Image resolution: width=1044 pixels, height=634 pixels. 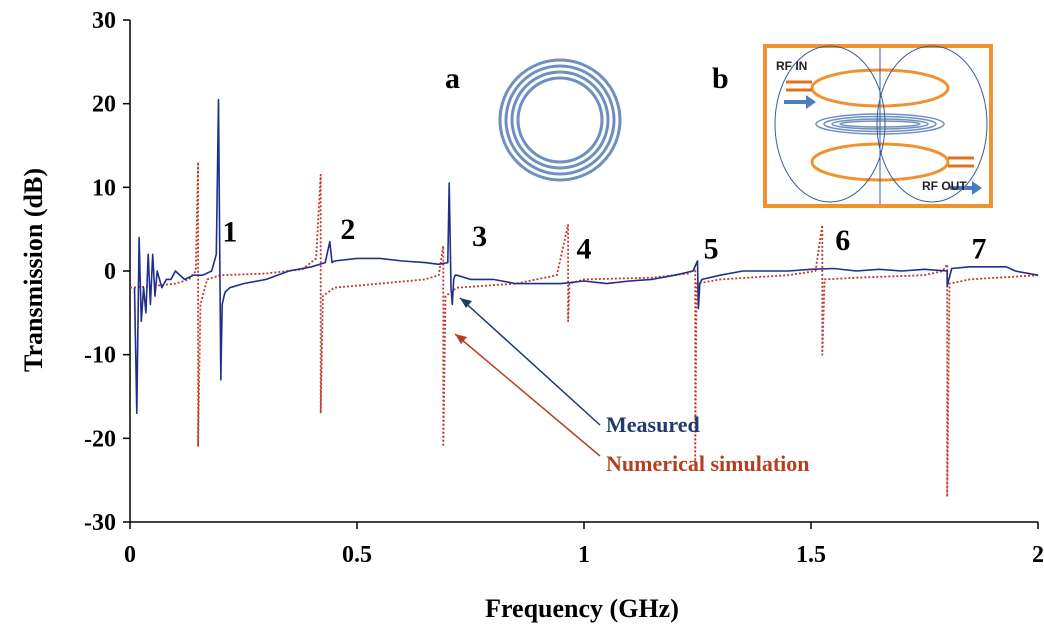 I want to click on rf-out-arrow-icon, so click(x=966, y=188).